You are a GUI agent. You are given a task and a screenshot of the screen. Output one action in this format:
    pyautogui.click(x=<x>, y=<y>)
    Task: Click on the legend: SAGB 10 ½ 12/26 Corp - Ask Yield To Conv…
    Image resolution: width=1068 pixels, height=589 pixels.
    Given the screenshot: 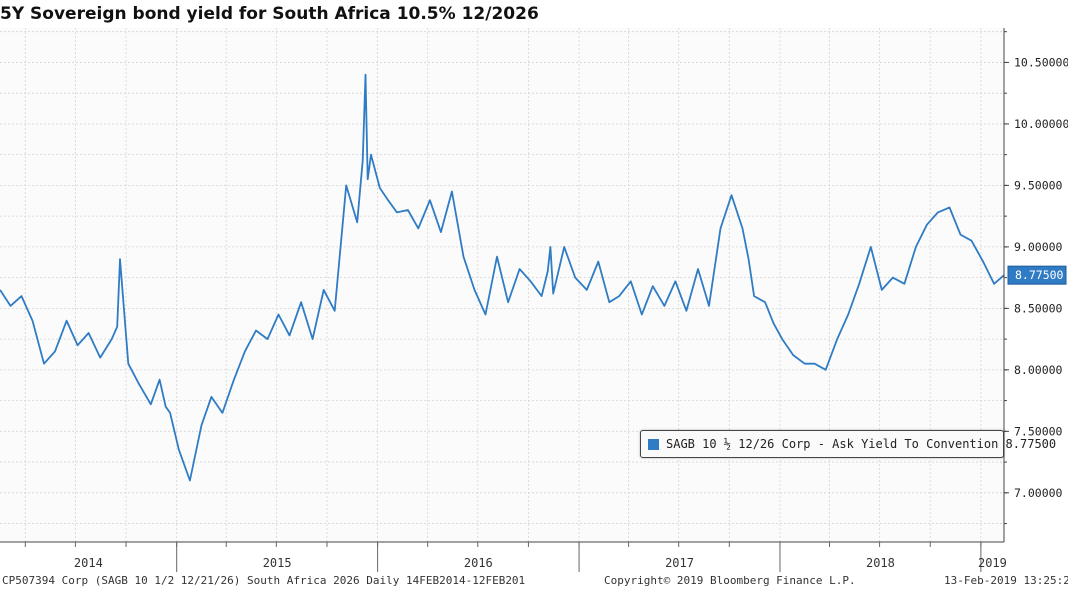 What is the action you would take?
    pyautogui.click(x=848, y=444)
    